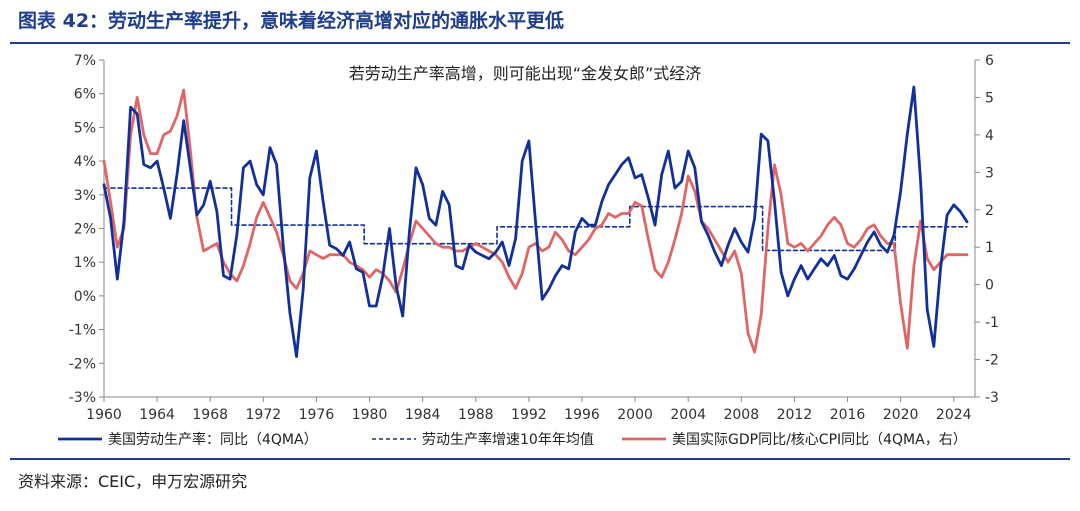 This screenshot has width=1080, height=511. I want to click on left-axis-tick-label: -2%, so click(82, 364).